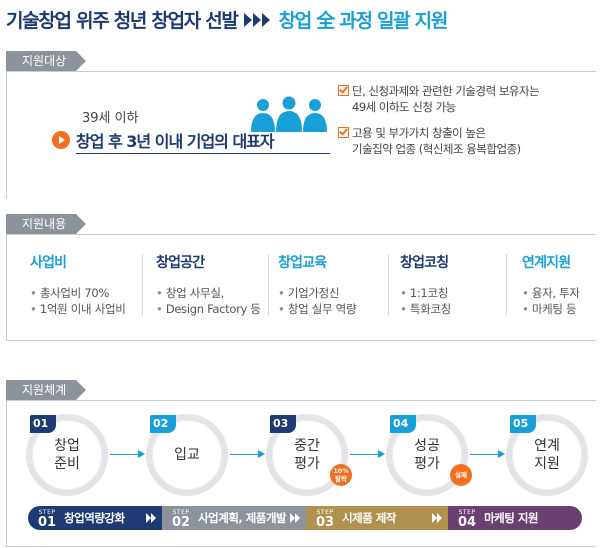  What do you see at coordinates (561, 284) in the screenshot?
I see `support-column-linkage: 연계지원 융자, 투자 마케팅 등` at bounding box center [561, 284].